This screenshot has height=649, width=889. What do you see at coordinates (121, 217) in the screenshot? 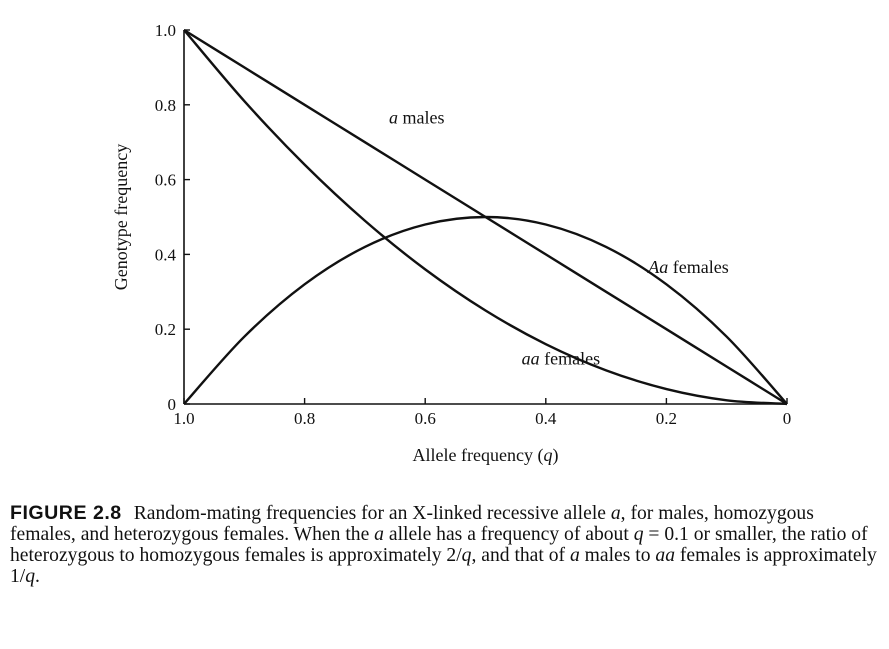
I see `y-axis-title: Genotype frequency` at bounding box center [121, 217].